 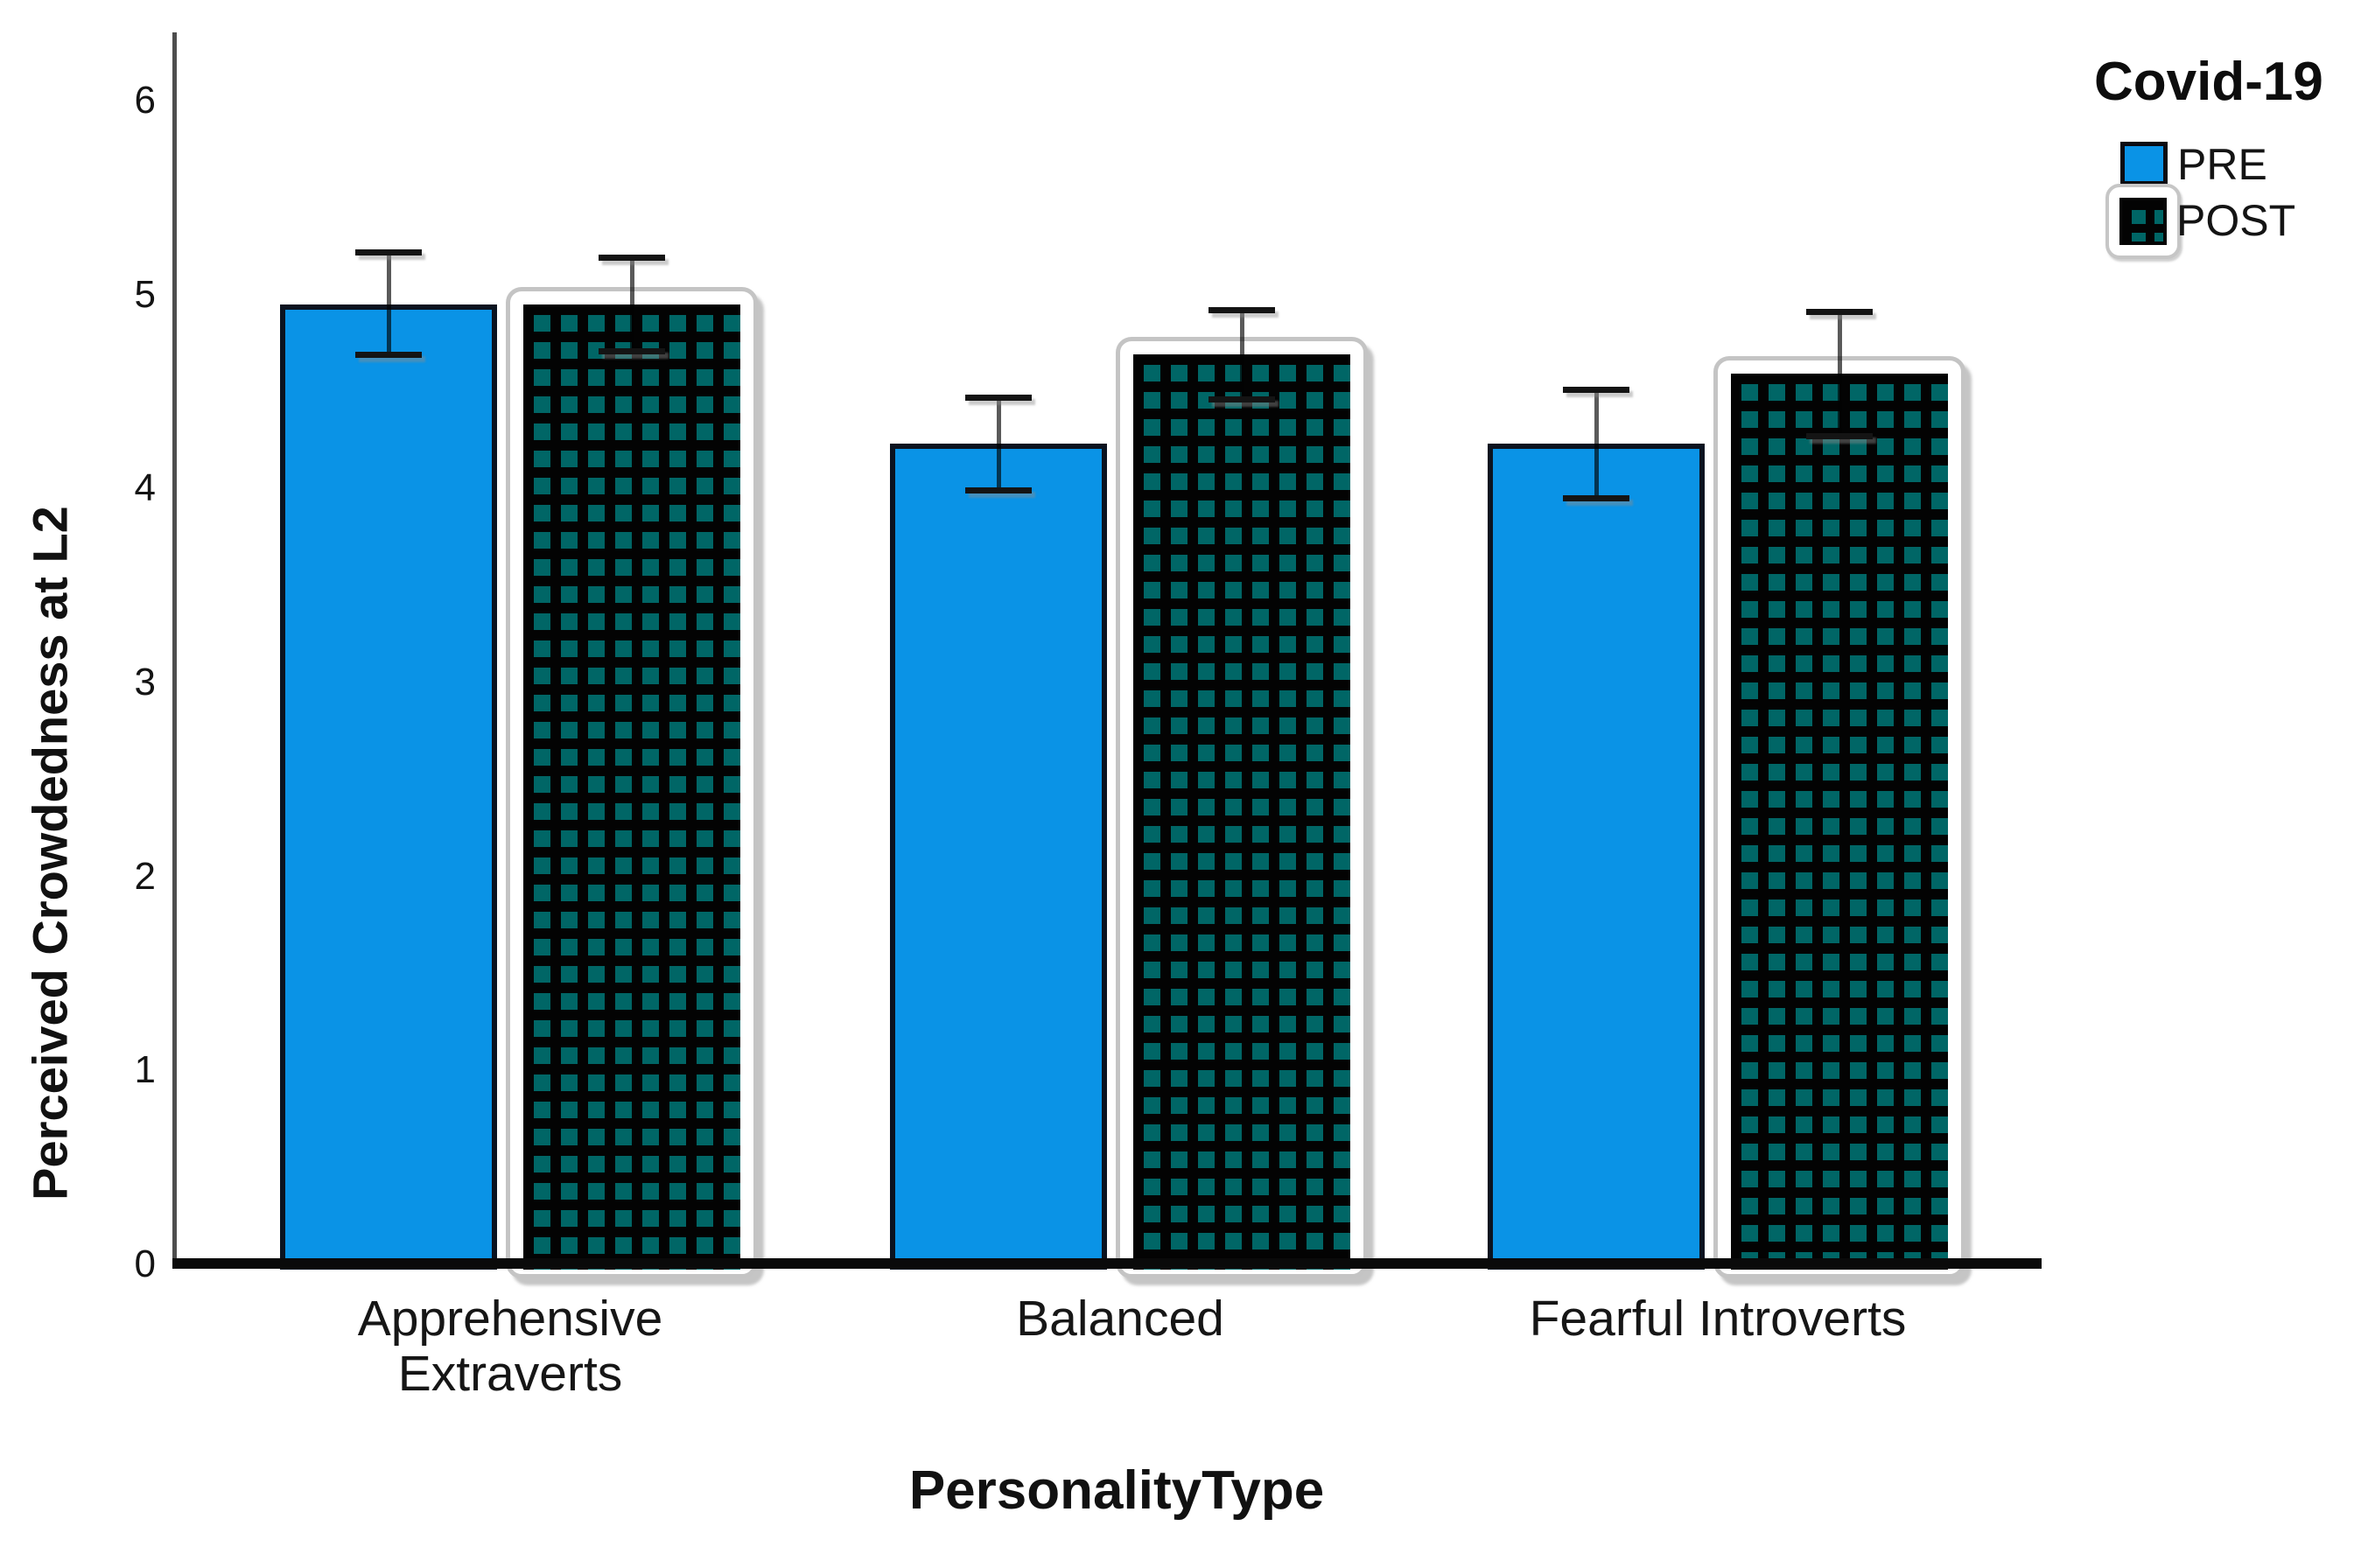 What do you see at coordinates (145, 100) in the screenshot?
I see `y-tick-label-6: 6` at bounding box center [145, 100].